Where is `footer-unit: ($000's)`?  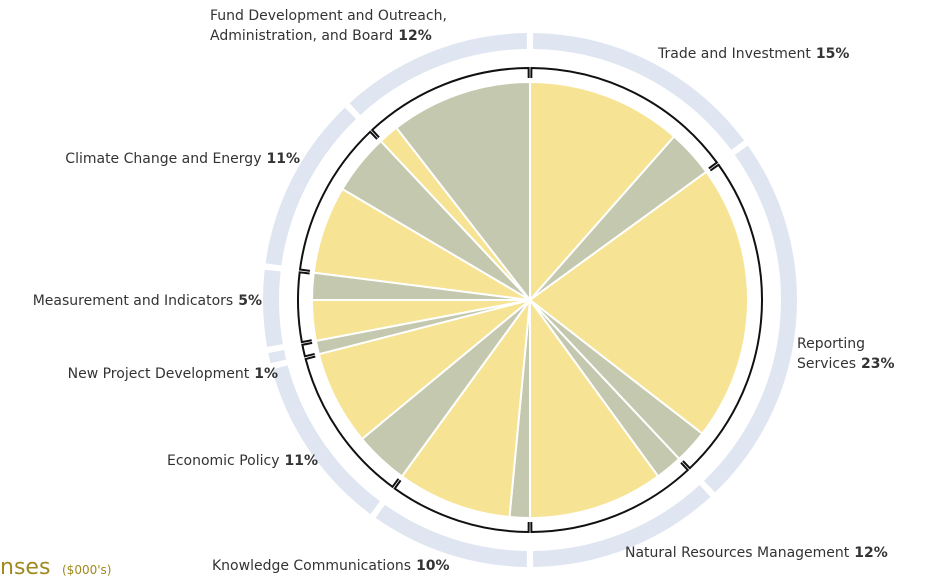
footer-unit: ($000's) is located at coordinates (86, 570).